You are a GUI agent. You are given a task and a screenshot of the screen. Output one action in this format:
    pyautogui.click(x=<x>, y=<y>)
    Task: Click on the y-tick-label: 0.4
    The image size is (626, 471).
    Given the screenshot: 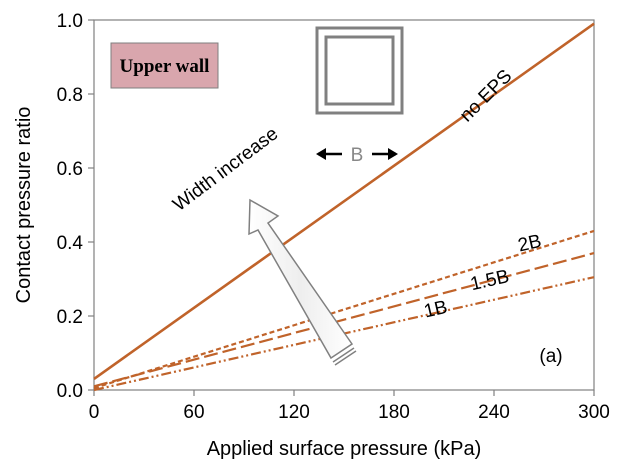 What is the action you would take?
    pyautogui.click(x=70, y=243)
    